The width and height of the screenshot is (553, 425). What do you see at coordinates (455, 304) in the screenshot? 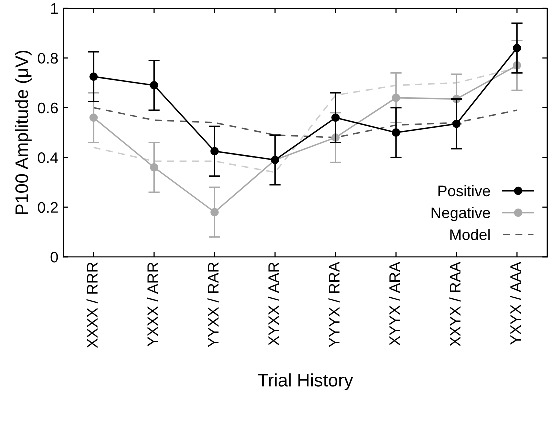
I see `x-tick-label: XXYX / RAA` at bounding box center [455, 304].